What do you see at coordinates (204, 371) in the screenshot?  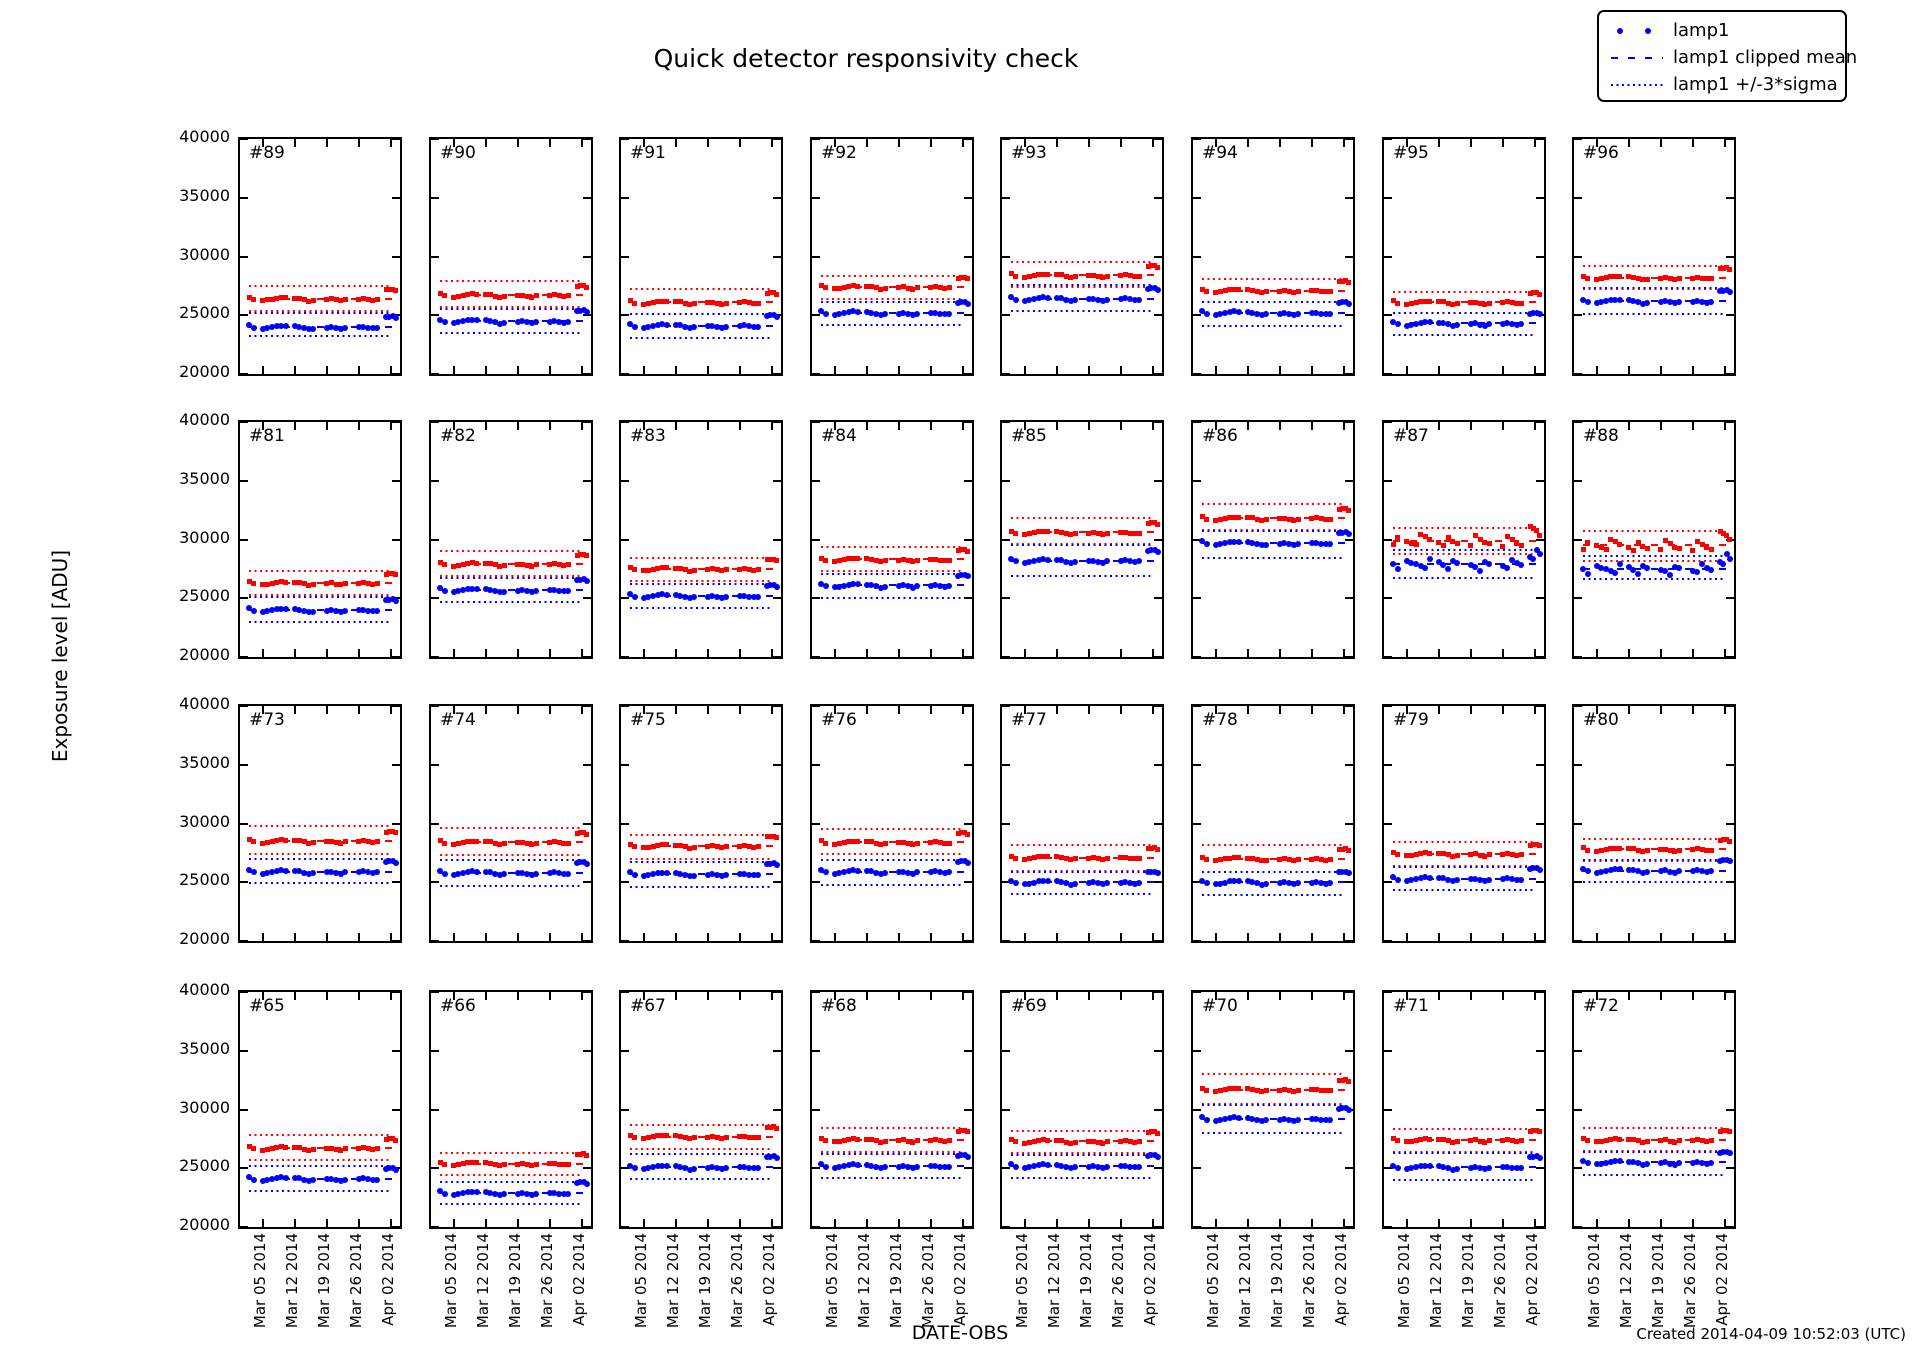 I see `y-tick-label: 20000` at bounding box center [204, 371].